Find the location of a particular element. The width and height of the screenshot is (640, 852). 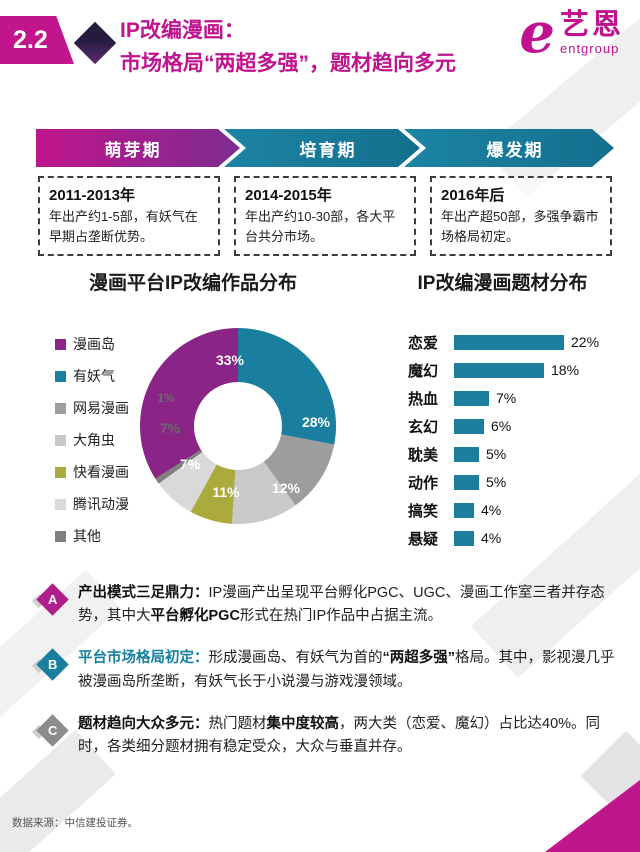

bar-row: 悬疑 4% is located at coordinates (503, 539).